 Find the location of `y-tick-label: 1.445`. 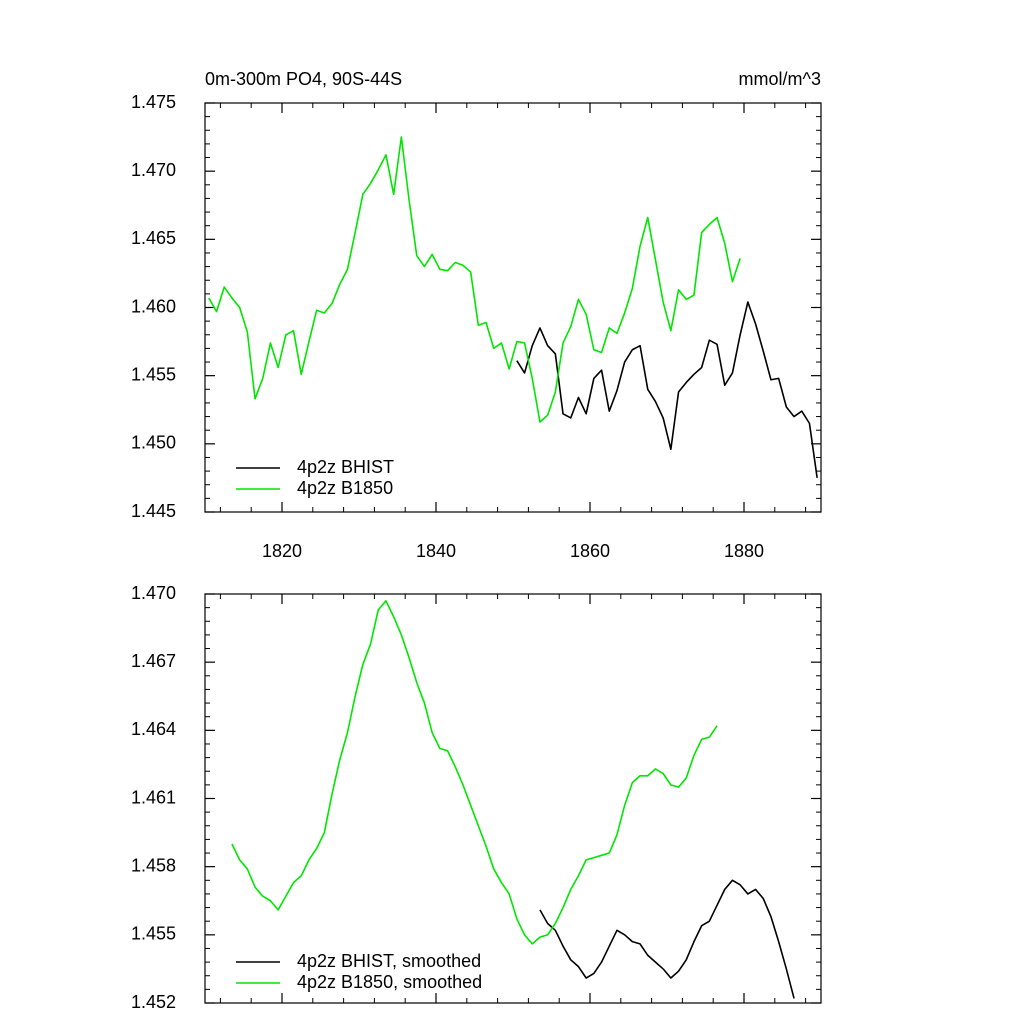

y-tick-label: 1.445 is located at coordinates (153, 511).